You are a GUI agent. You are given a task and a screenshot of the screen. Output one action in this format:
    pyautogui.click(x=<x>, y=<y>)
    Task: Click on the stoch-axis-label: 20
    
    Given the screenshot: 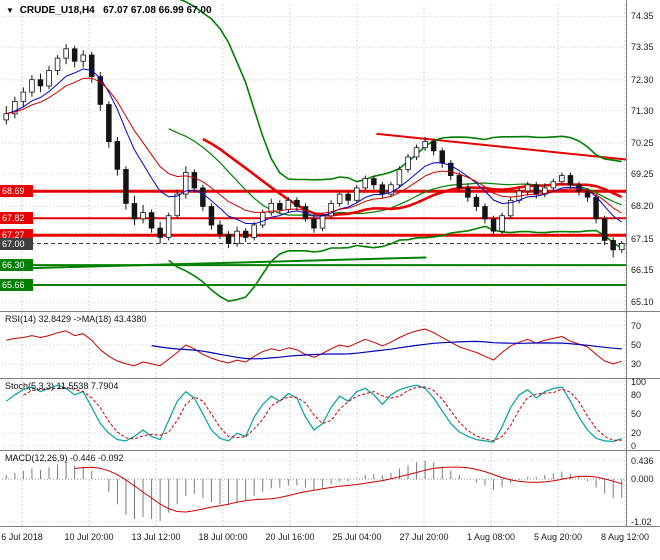 What is the action you would take?
    pyautogui.click(x=636, y=433)
    